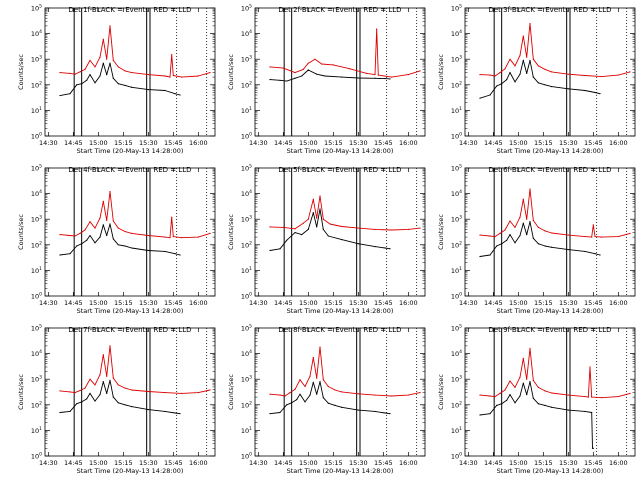 Image resolution: width=640 pixels, height=480 pixels. Describe the element at coordinates (549, 330) in the screenshot. I see `panel-title: Det 9f-BLACK = Events, RED = LLD` at that location.